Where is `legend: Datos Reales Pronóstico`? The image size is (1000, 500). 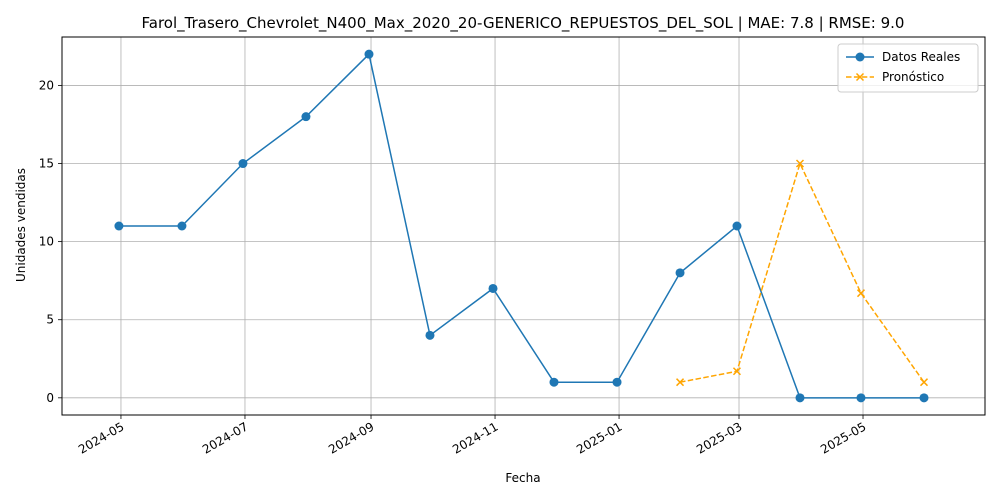 legend: Datos Reales Pronóstico is located at coordinates (908, 68).